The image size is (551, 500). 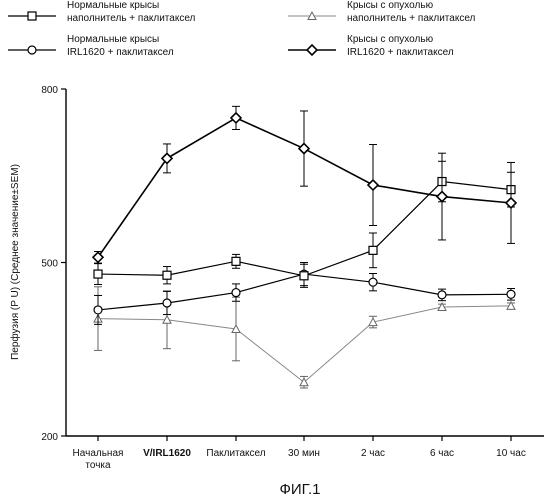 What do you see at coordinates (15, 262) in the screenshot?
I see `y-axis-label: Перфузия (P U) (Среднее значение±SEM)` at bounding box center [15, 262].